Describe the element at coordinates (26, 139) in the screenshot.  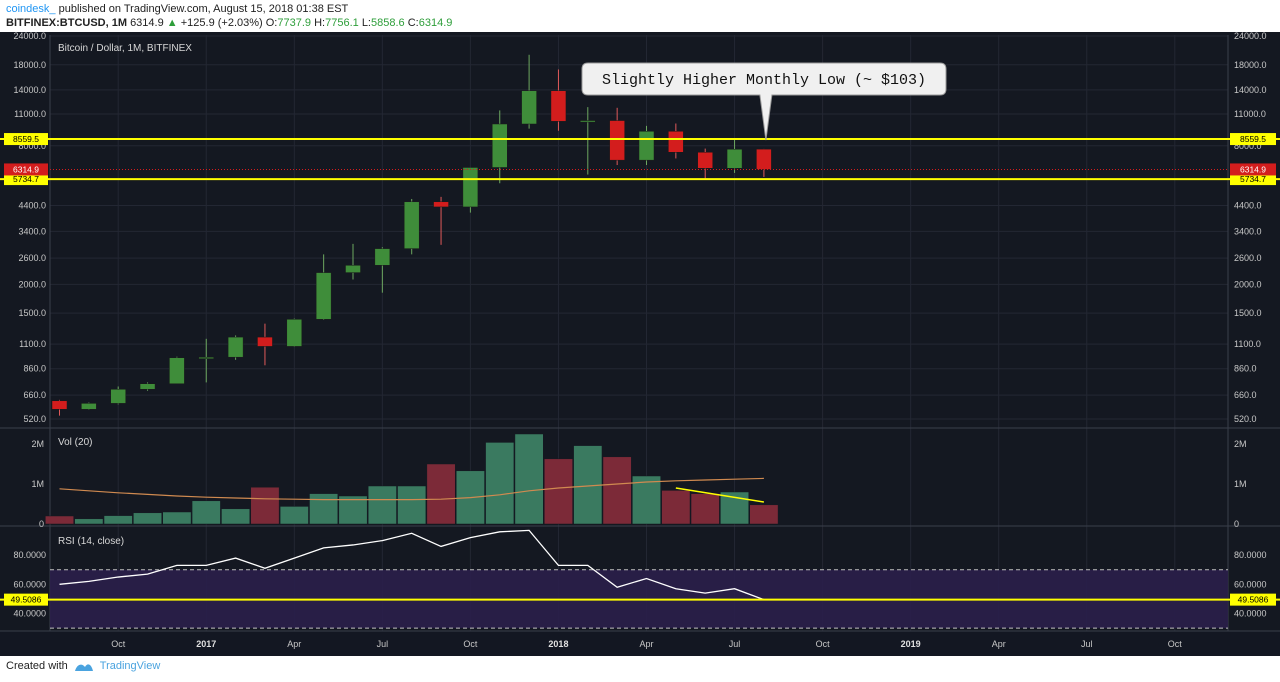
I see `level-tag-left-text: 8559.5` at that location.